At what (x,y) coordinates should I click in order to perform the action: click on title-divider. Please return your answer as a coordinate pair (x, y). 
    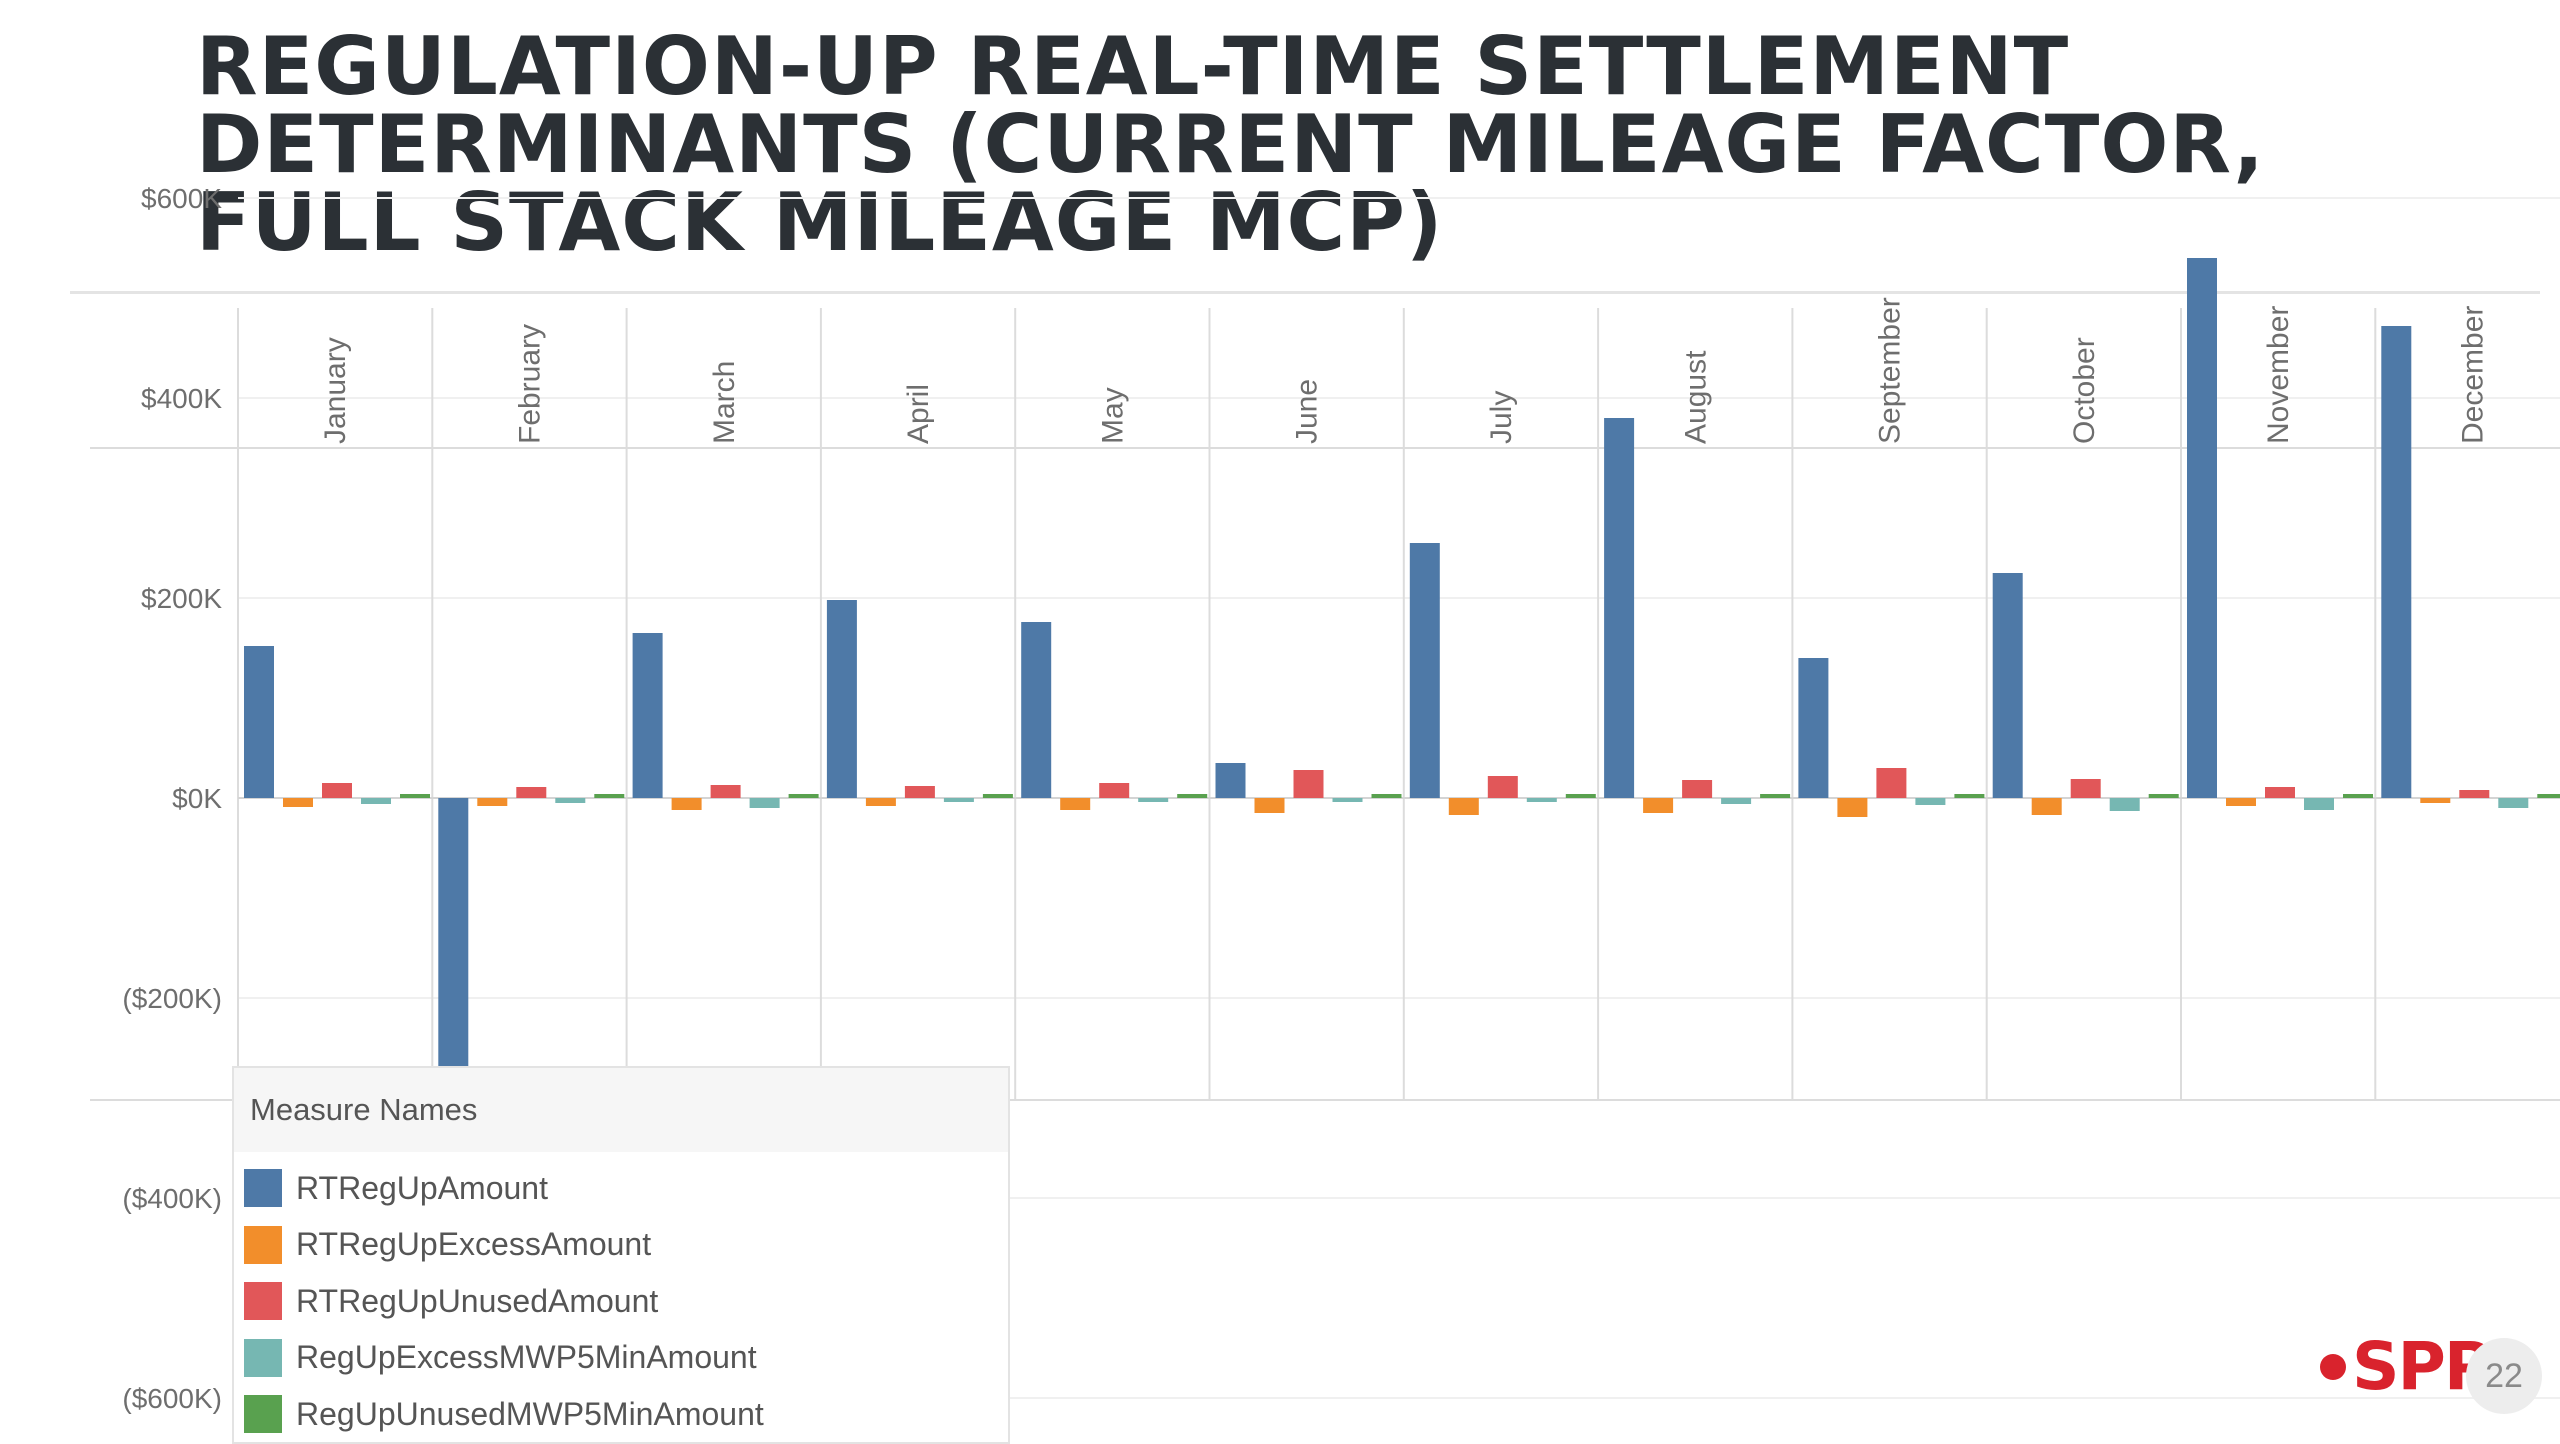
    Looking at the image, I should click on (1305, 292).